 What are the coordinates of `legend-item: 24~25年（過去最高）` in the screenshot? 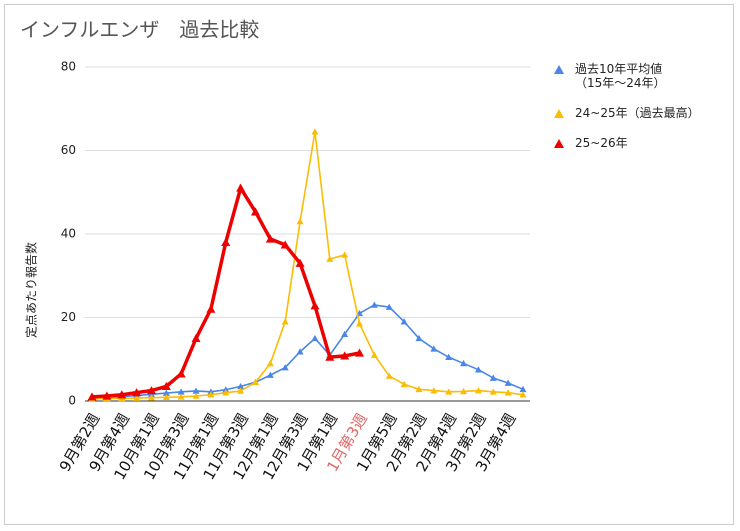 It's located at (626, 113).